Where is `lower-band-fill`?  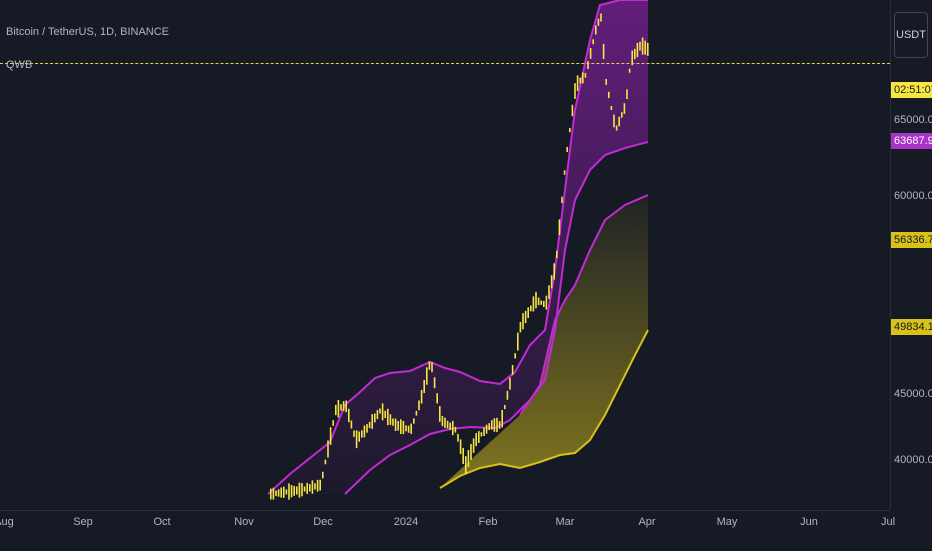 lower-band-fill is located at coordinates (544, 341).